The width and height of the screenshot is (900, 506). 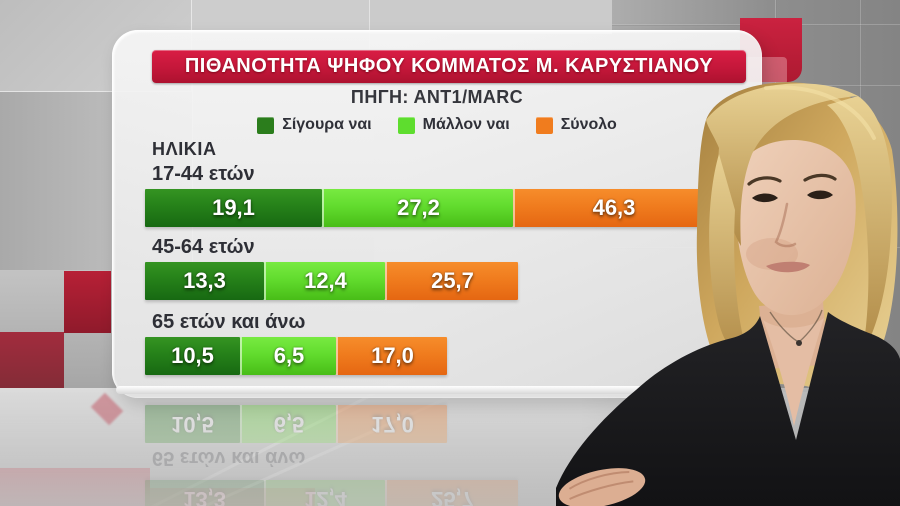 I want to click on bar-value: 27,2, so click(x=418, y=207).